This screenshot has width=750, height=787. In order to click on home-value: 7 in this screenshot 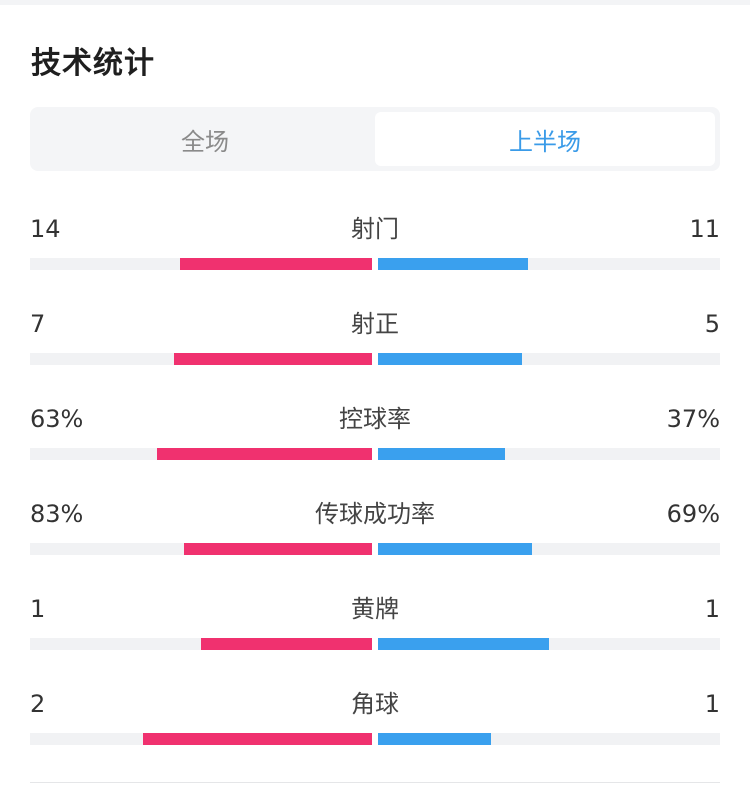, I will do `click(38, 324)`.